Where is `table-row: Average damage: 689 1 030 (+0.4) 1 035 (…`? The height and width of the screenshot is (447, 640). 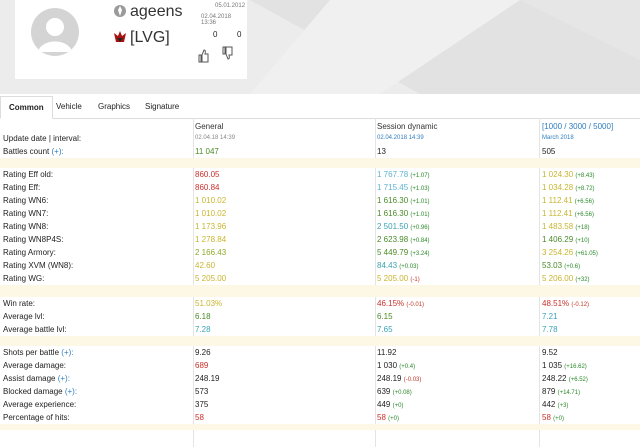 table-row: Average damage: 689 1 030 (+0.4) 1 035 (… is located at coordinates (295, 365).